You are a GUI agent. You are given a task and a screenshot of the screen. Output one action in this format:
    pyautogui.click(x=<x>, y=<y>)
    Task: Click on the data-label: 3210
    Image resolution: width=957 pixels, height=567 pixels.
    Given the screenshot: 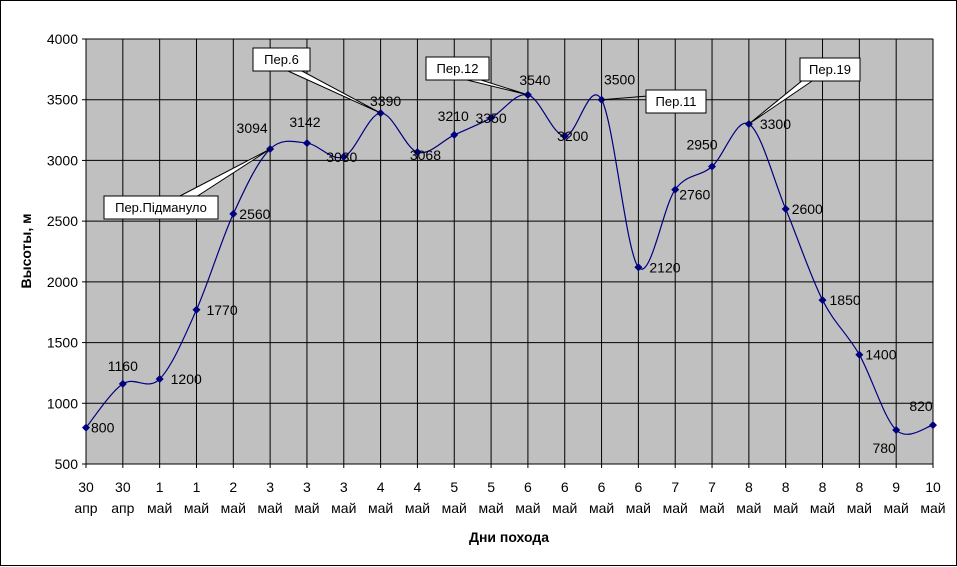 What is the action you would take?
    pyautogui.click(x=453, y=116)
    